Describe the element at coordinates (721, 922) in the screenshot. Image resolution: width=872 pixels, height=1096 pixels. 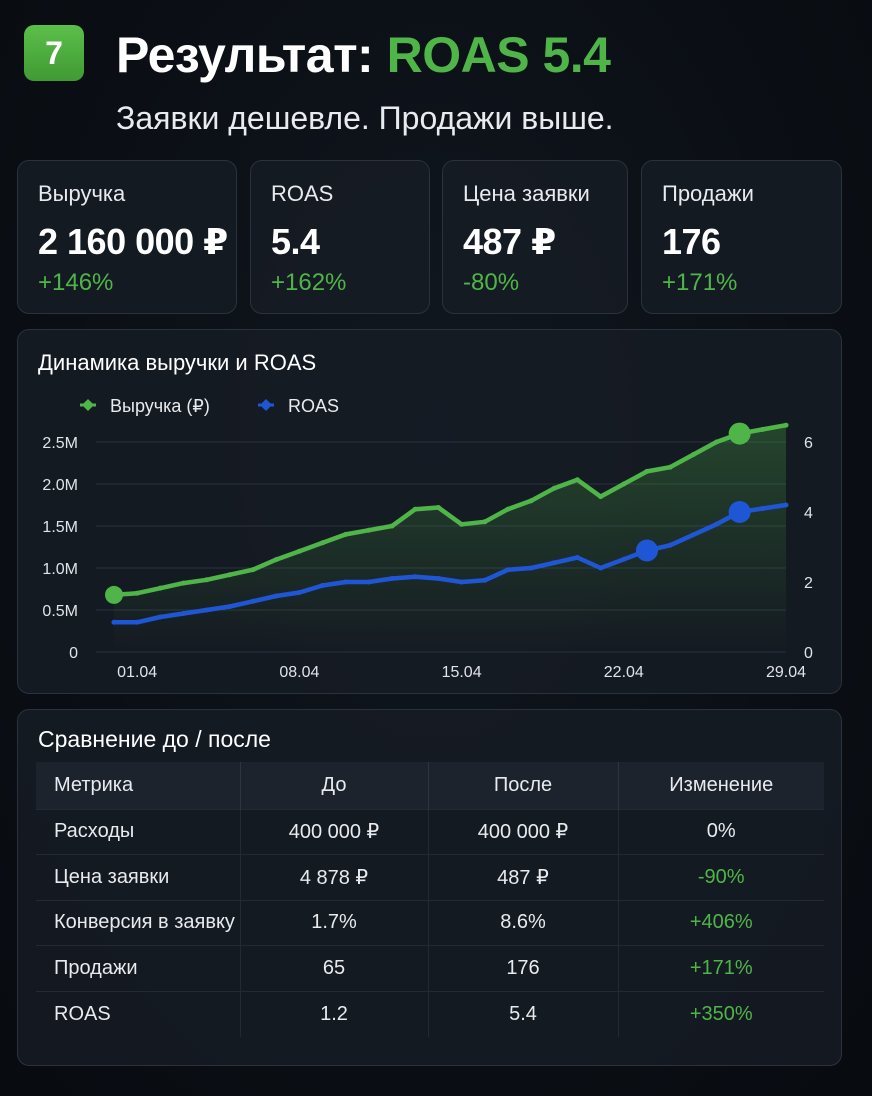
I see `cell-change: +406%` at that location.